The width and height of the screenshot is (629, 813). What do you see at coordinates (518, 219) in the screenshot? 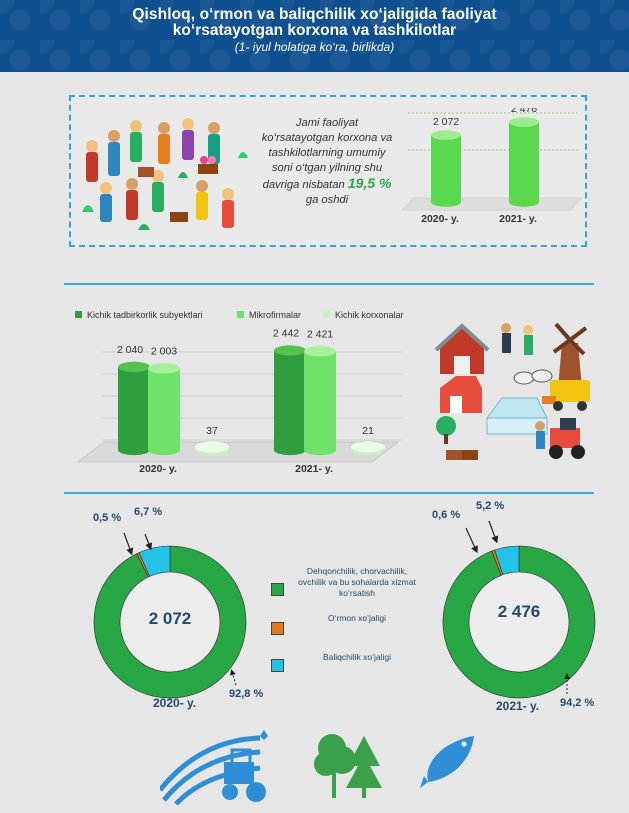
I see `total-x-label: 2021- y.` at bounding box center [518, 219].